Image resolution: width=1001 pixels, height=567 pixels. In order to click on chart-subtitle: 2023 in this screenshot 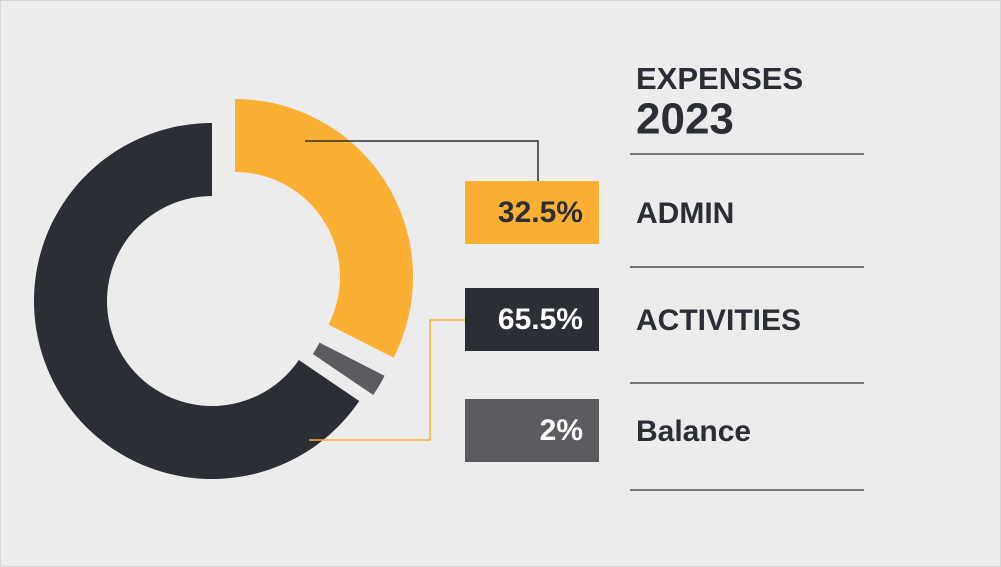, I will do `click(685, 119)`.